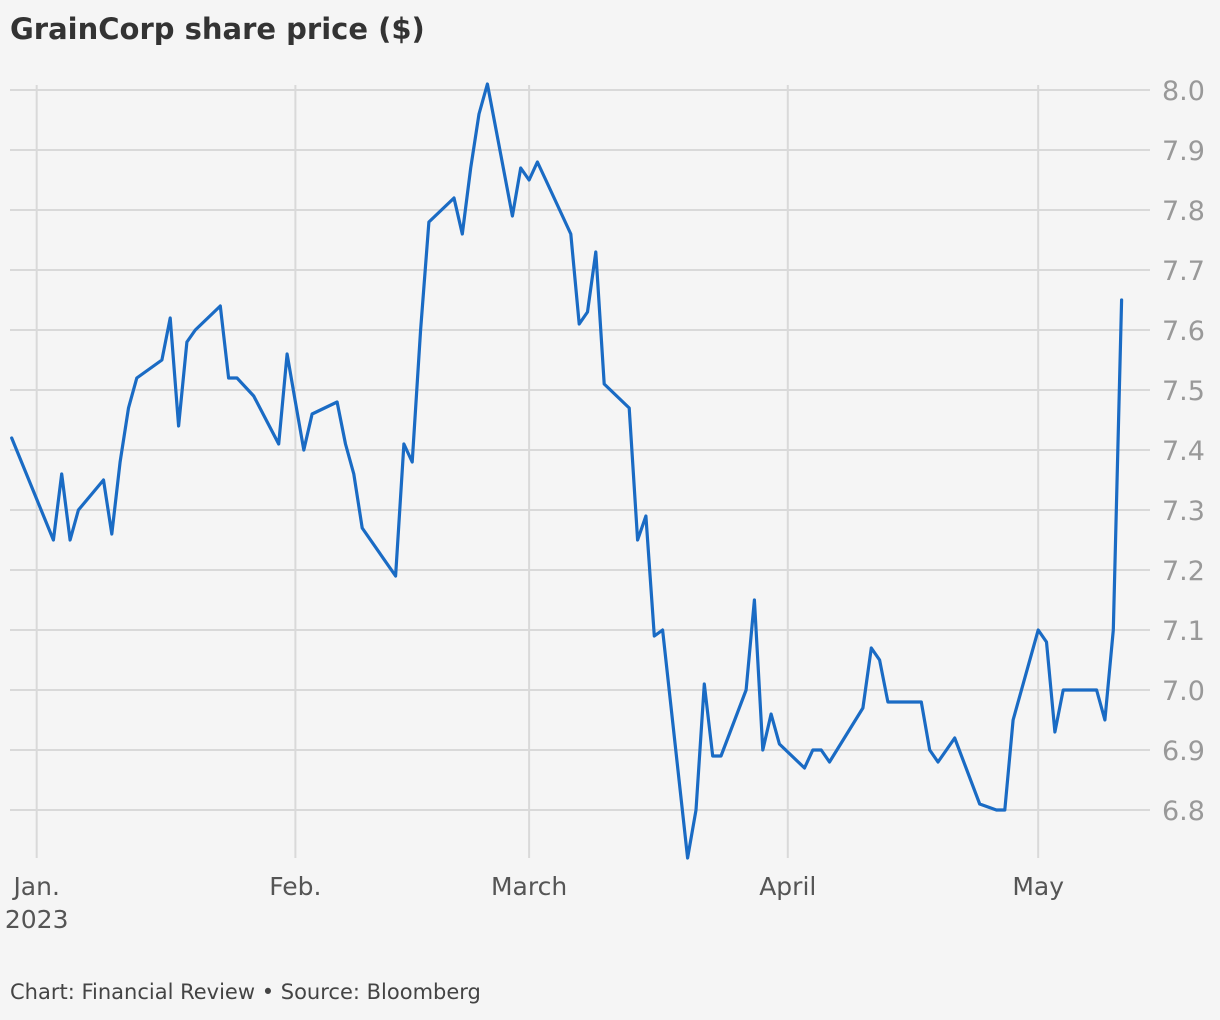  I want to click on y-tick-label: 7.9, so click(1183, 151).